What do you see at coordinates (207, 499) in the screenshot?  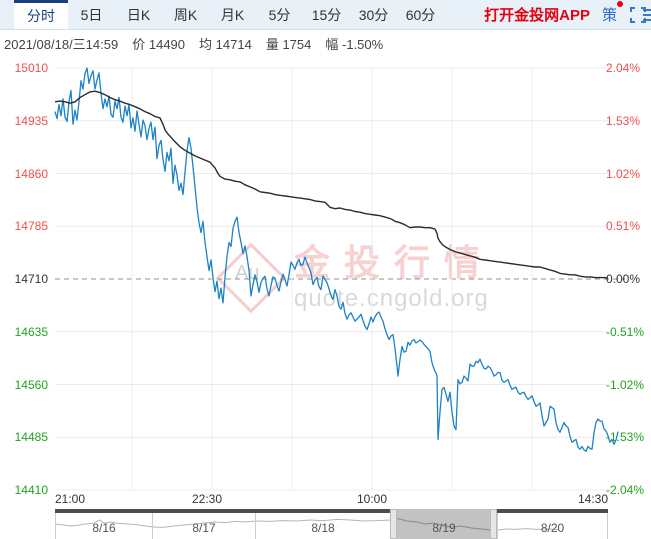 I see `time-tick: 22:30` at bounding box center [207, 499].